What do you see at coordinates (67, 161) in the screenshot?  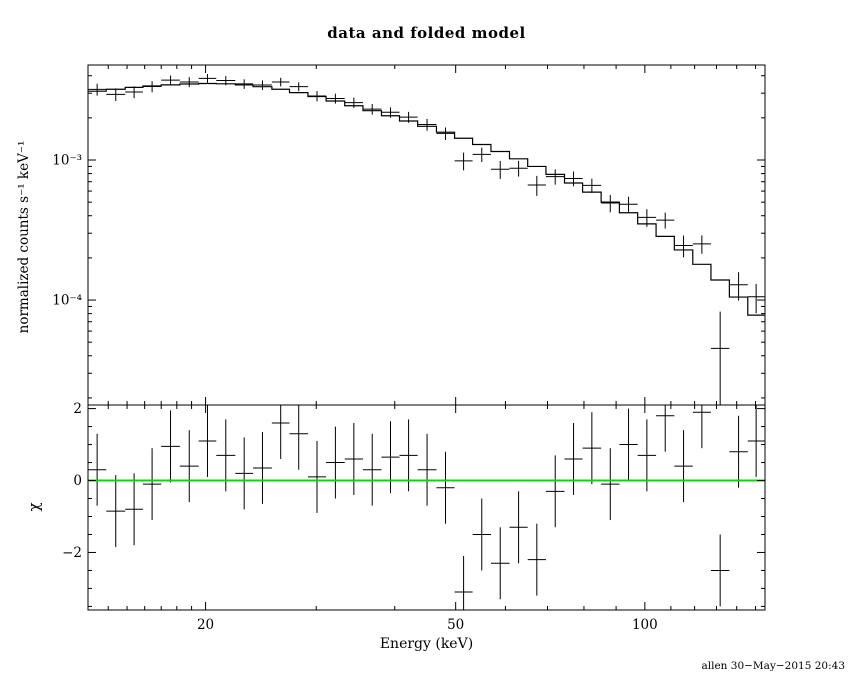 I see `tick-label: 10⁻³` at bounding box center [67, 161].